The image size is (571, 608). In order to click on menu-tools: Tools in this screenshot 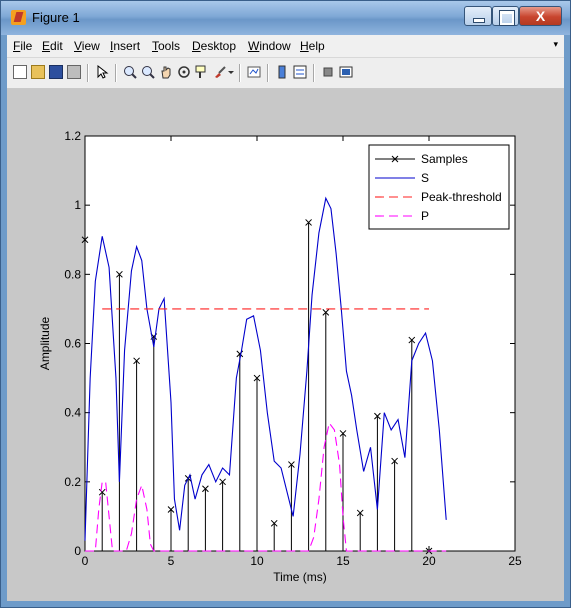, I will do `click(166, 46)`.